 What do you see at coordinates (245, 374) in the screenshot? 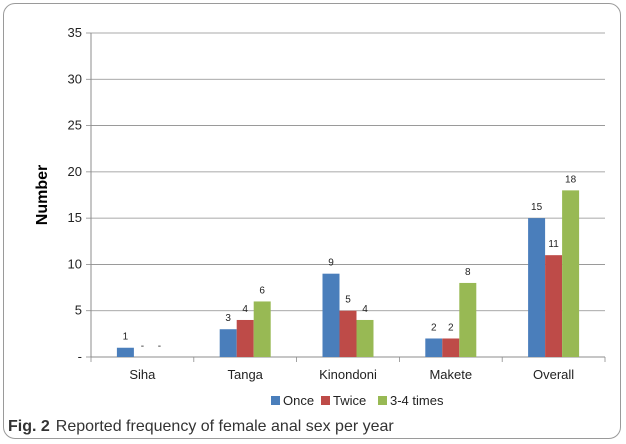
I see `x-tick-label: Tanga` at bounding box center [245, 374].